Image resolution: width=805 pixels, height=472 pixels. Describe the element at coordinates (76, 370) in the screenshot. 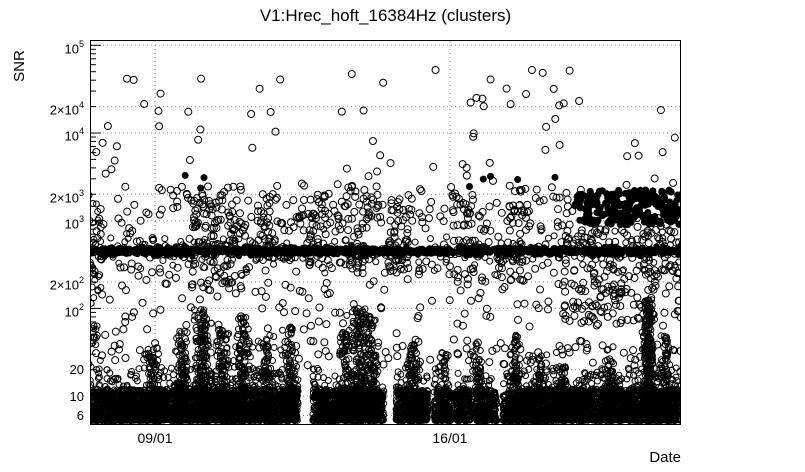

I see `y-tick-label: 20` at that location.